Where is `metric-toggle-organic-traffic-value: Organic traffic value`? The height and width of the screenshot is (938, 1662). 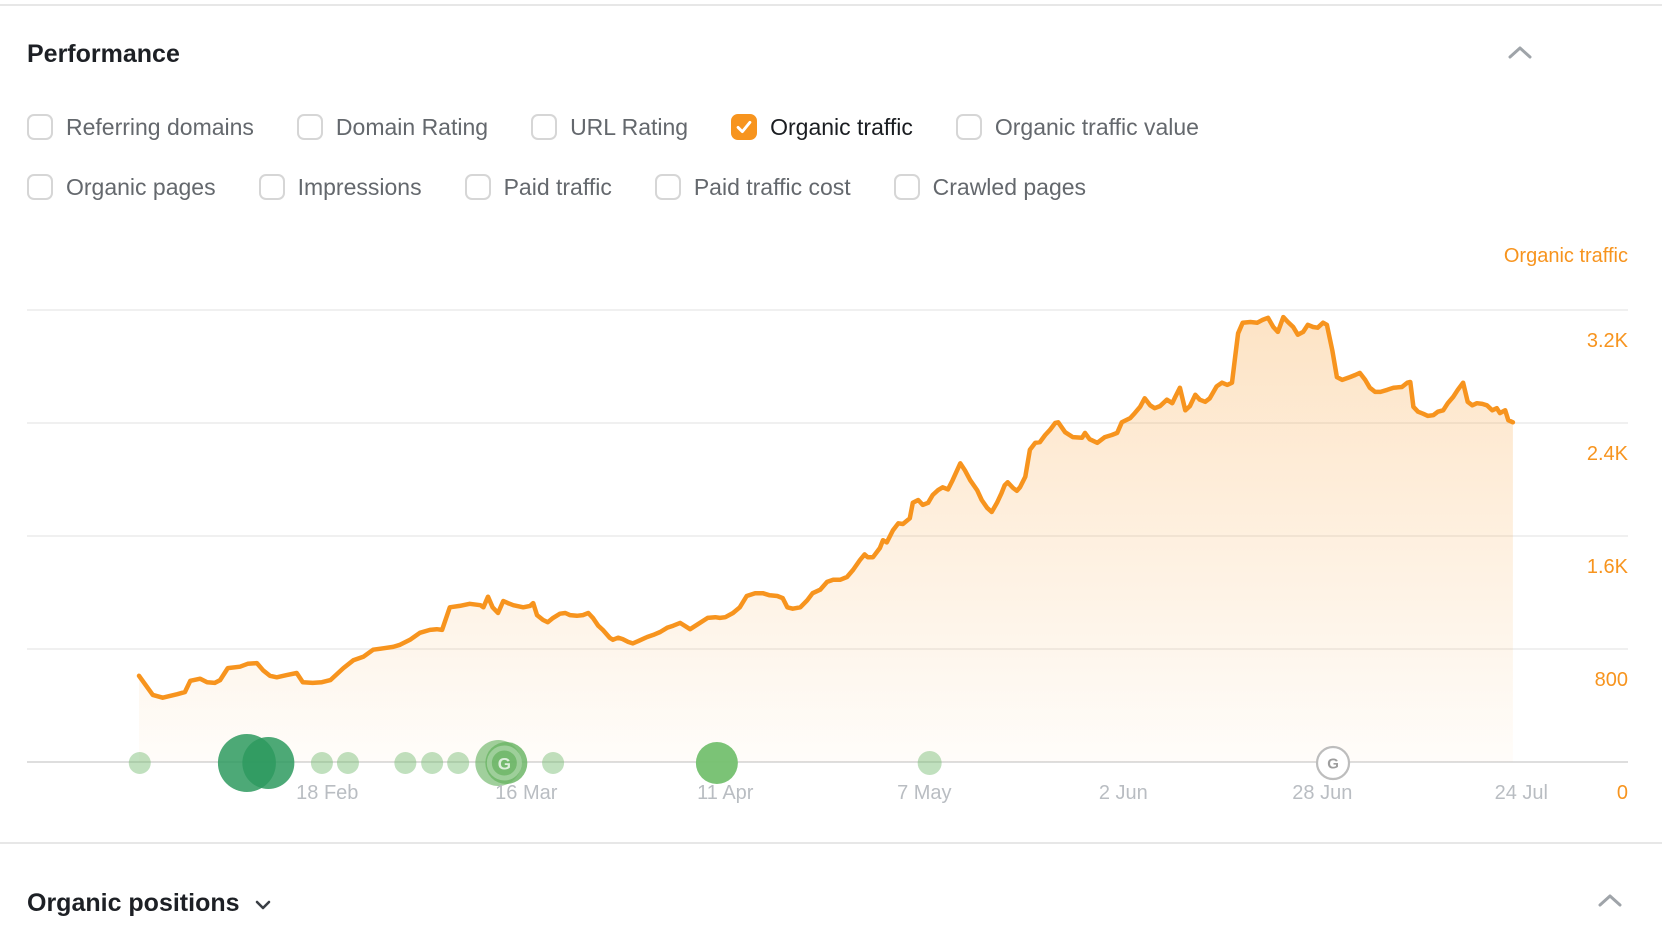 metric-toggle-organic-traffic-value: Organic traffic value is located at coordinates (1077, 127).